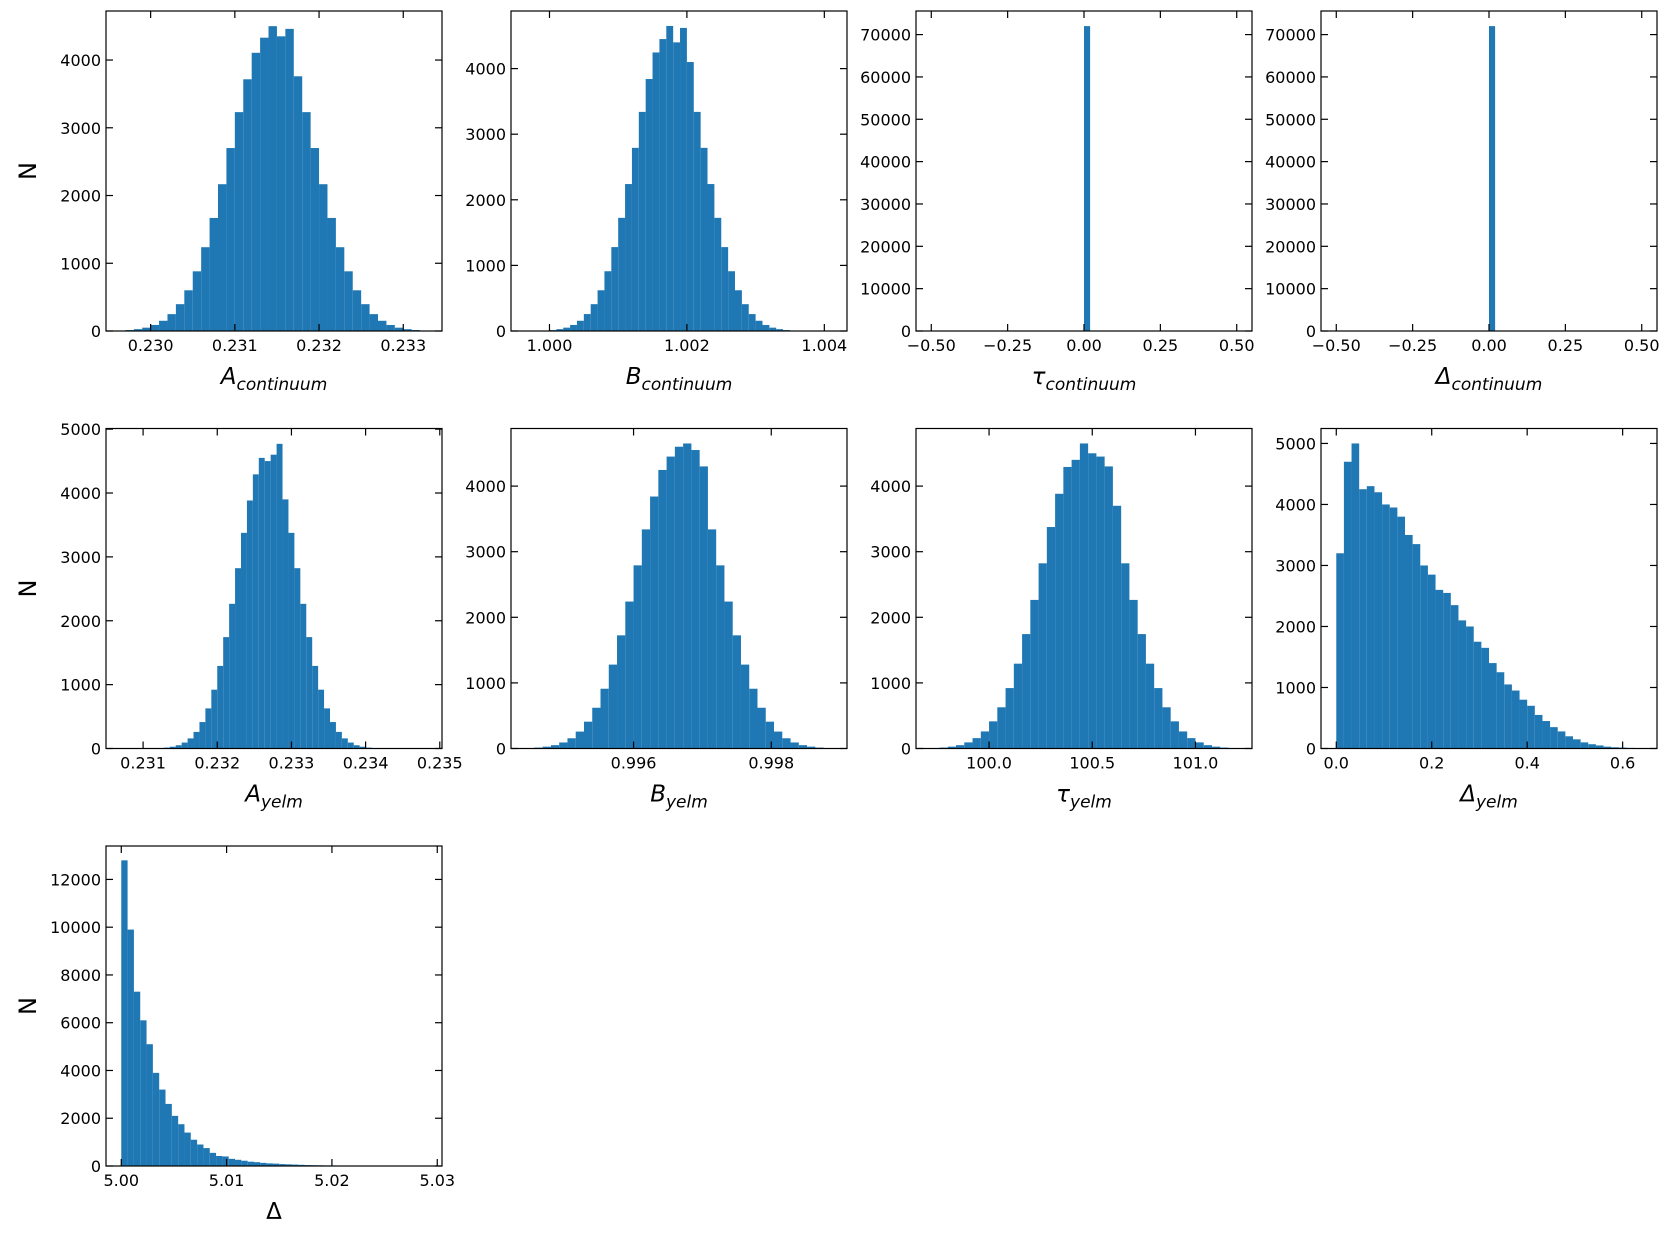 Image resolution: width=1672 pixels, height=1233 pixels. Describe the element at coordinates (235, 345) in the screenshot. I see `x-tick-label: 0.231` at that location.